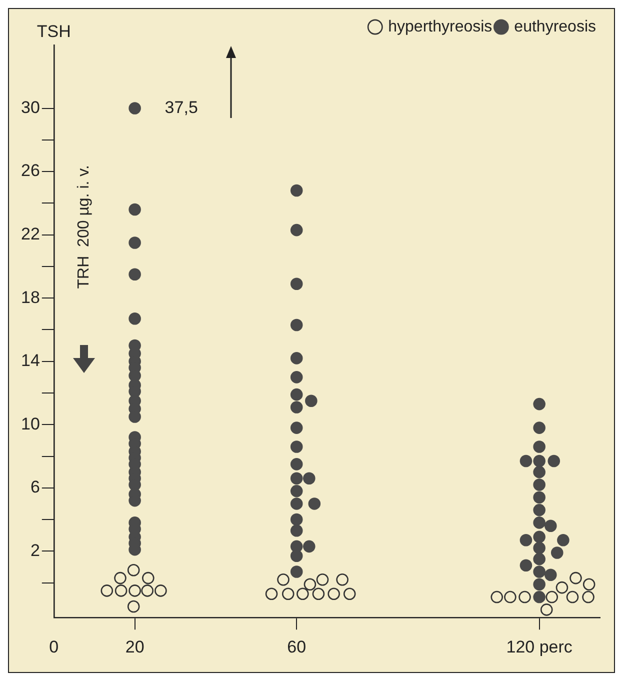 The height and width of the screenshot is (681, 623). Describe the element at coordinates (30, 234) in the screenshot. I see `y-tick-label: 22` at that location.